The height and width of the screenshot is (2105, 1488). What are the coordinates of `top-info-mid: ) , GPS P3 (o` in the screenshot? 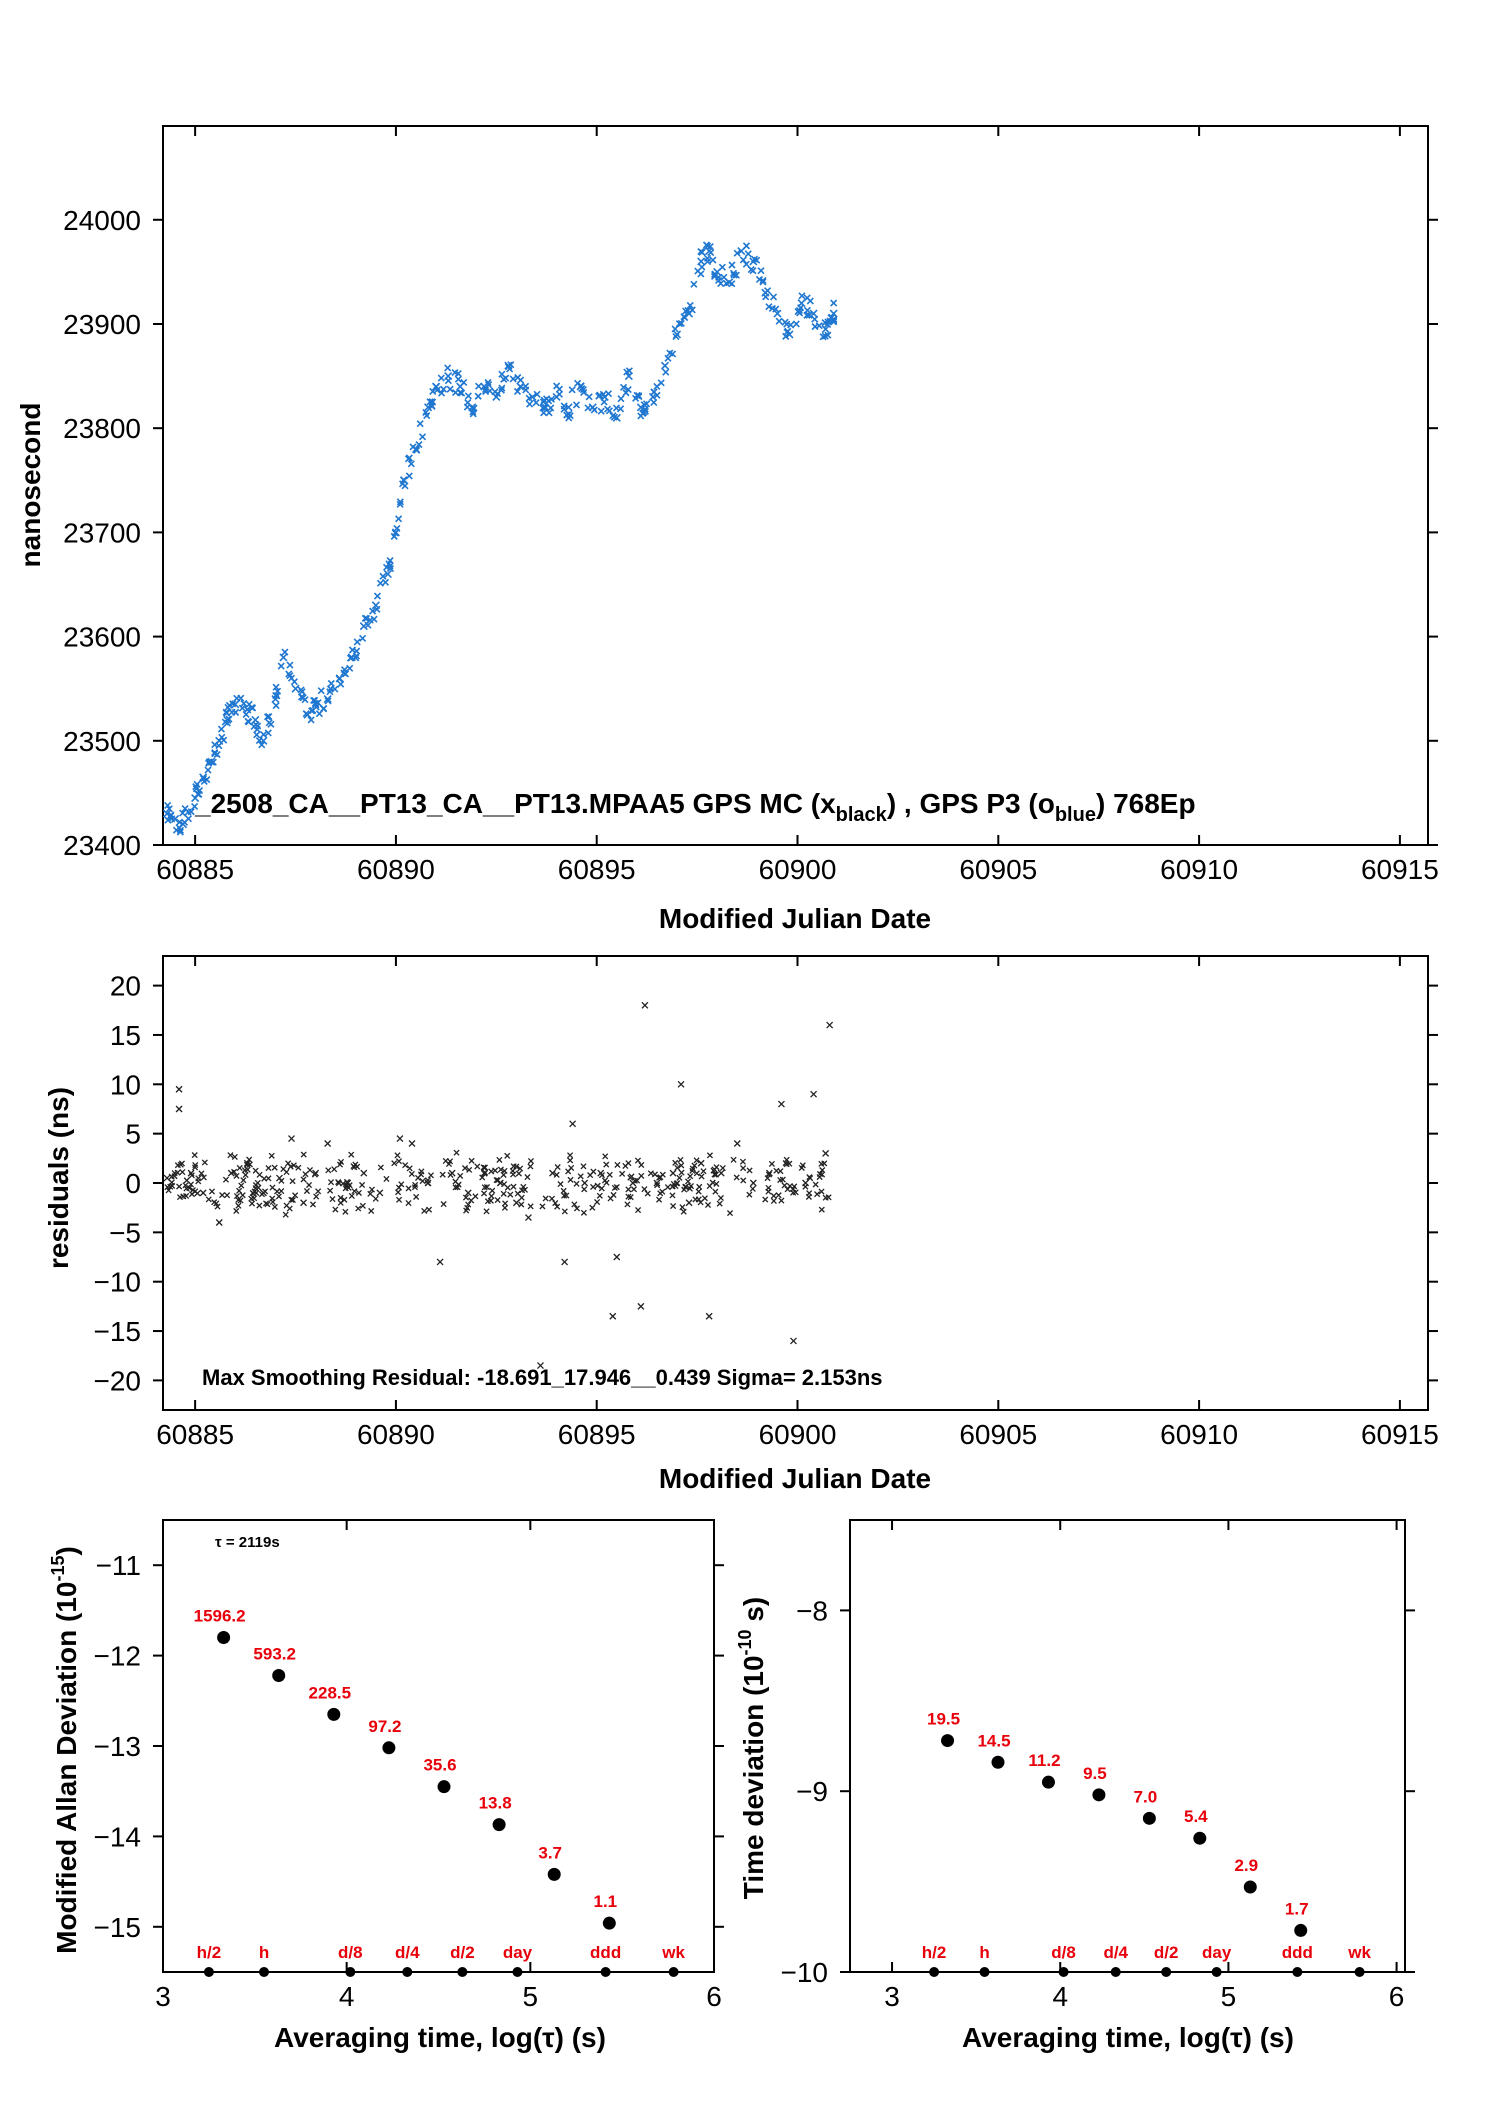 It's located at (971, 803).